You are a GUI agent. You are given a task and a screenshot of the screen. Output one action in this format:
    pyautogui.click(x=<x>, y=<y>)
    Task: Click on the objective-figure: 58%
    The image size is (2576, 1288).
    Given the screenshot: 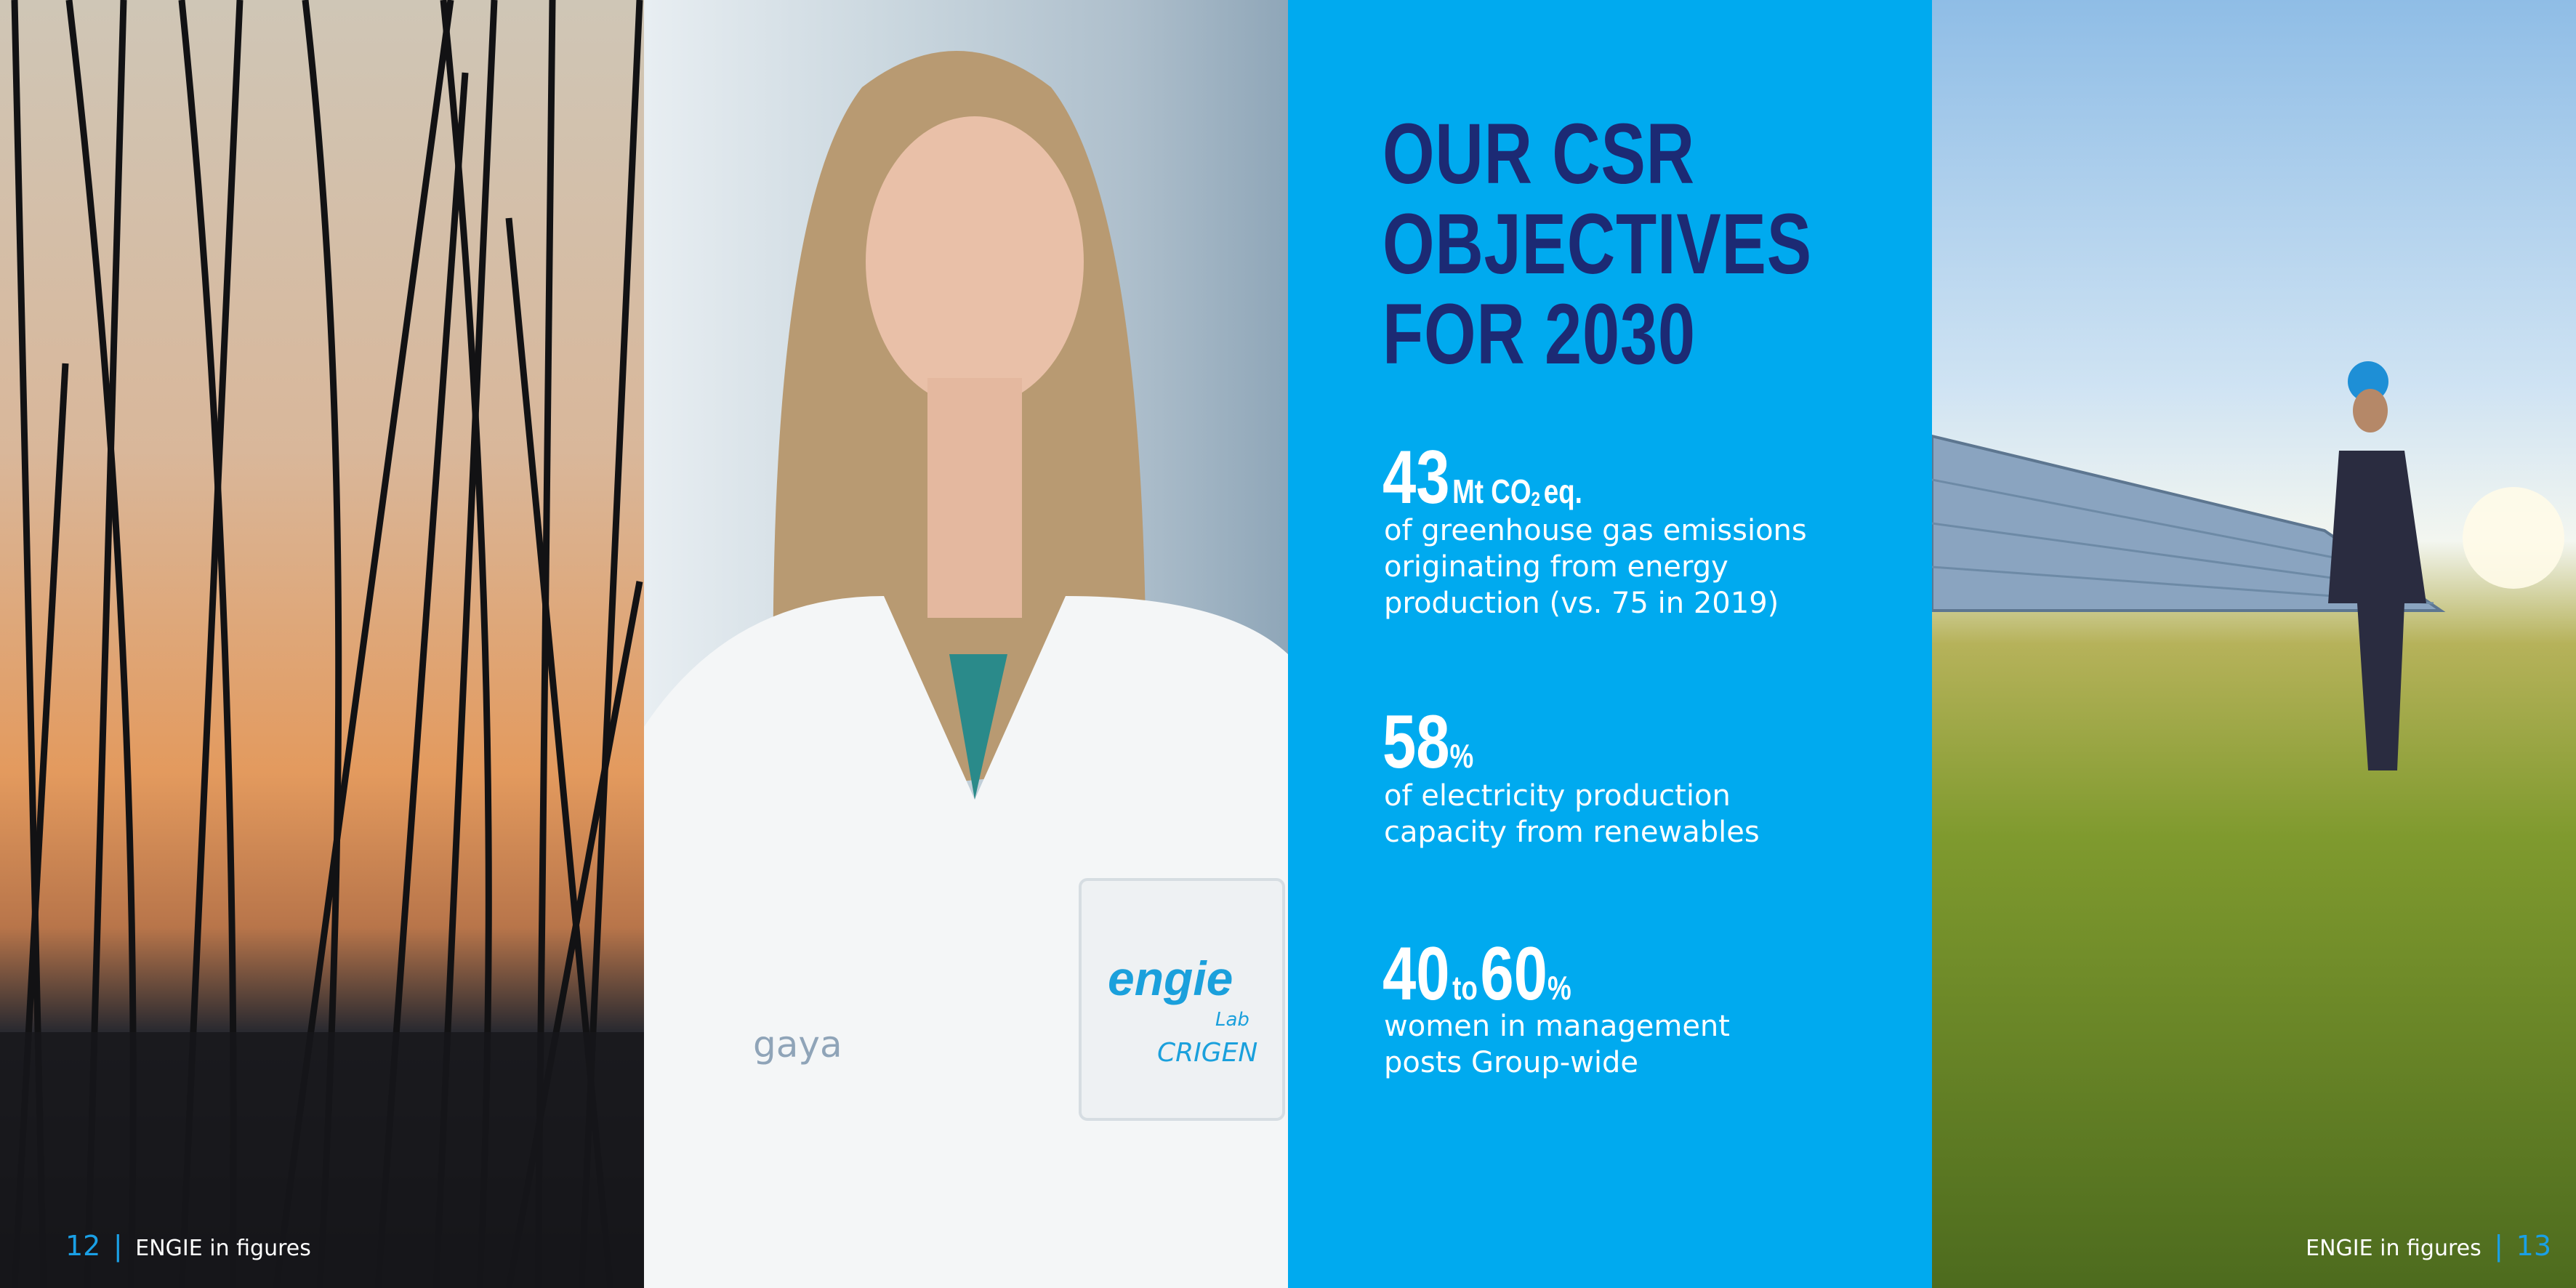 What is the action you would take?
    pyautogui.click(x=1427, y=742)
    